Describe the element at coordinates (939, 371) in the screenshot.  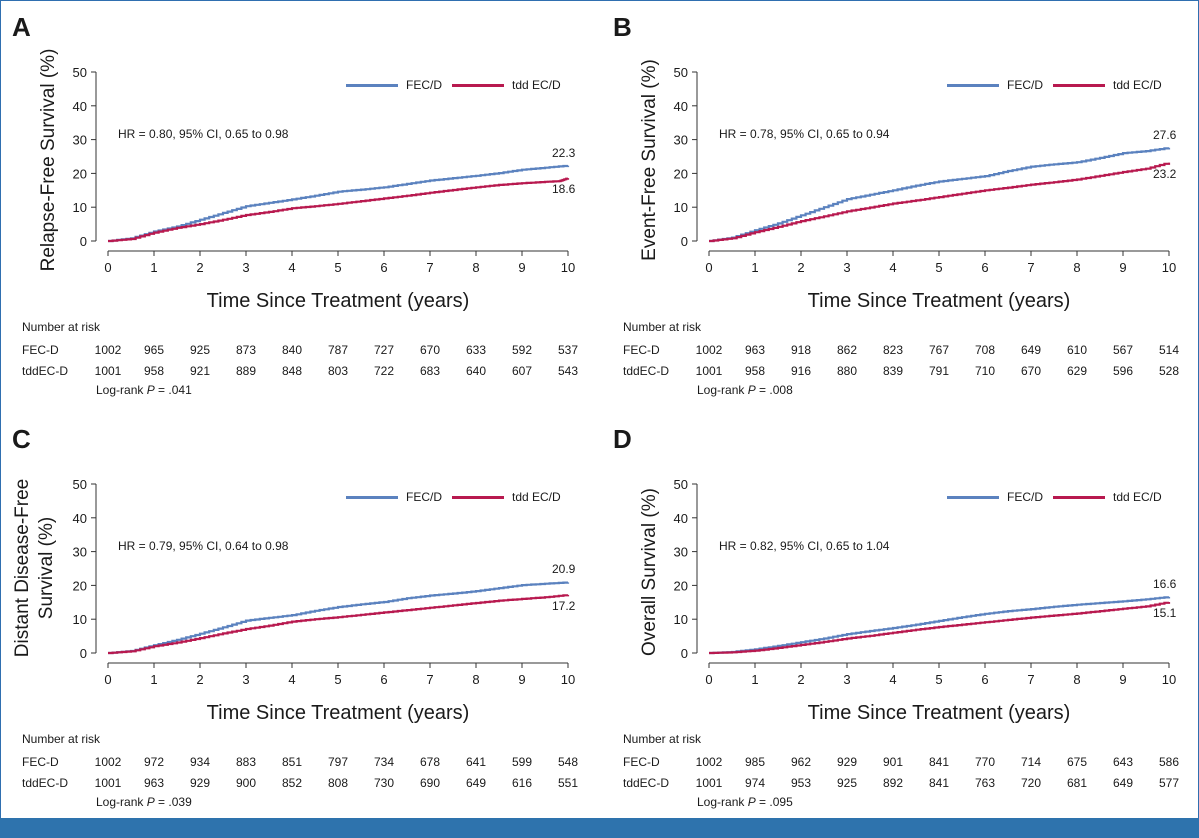
I see `risk-cell: 791` at that location.